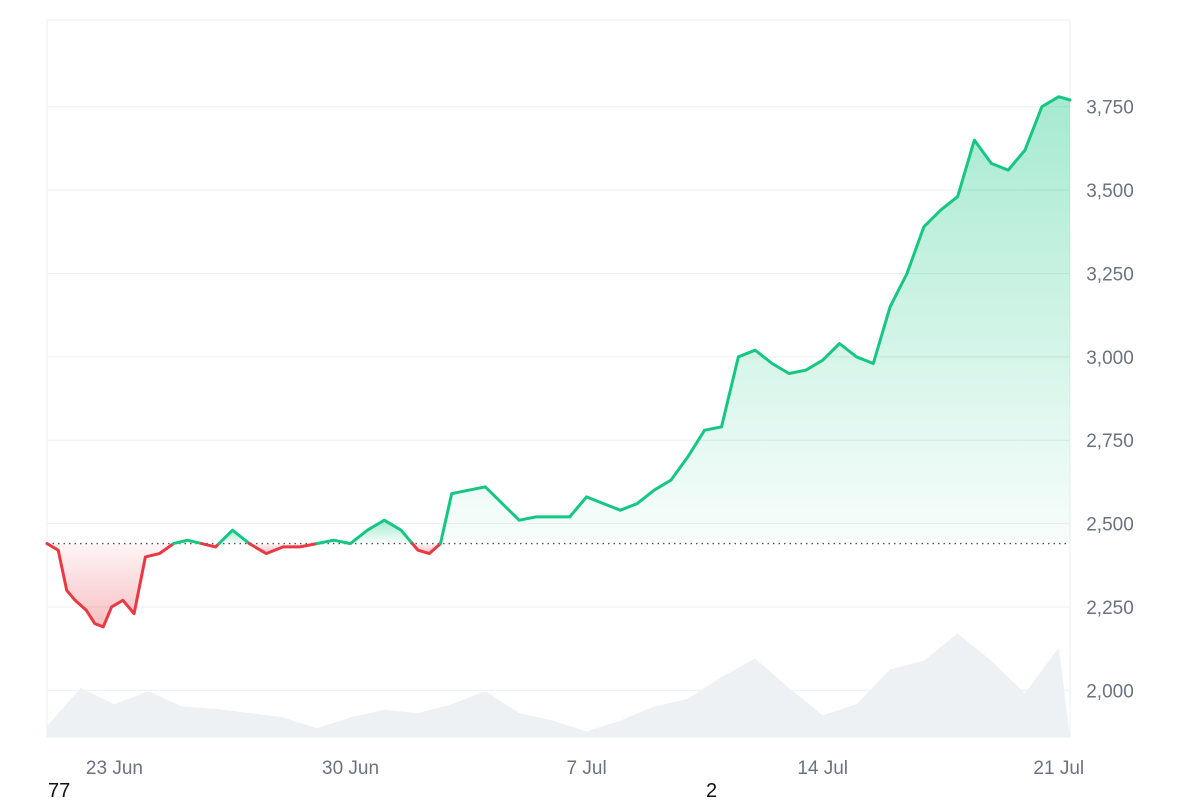 This screenshot has height=803, width=1200. Describe the element at coordinates (1058, 768) in the screenshot. I see `x-tick-label: 21 Jul` at that location.